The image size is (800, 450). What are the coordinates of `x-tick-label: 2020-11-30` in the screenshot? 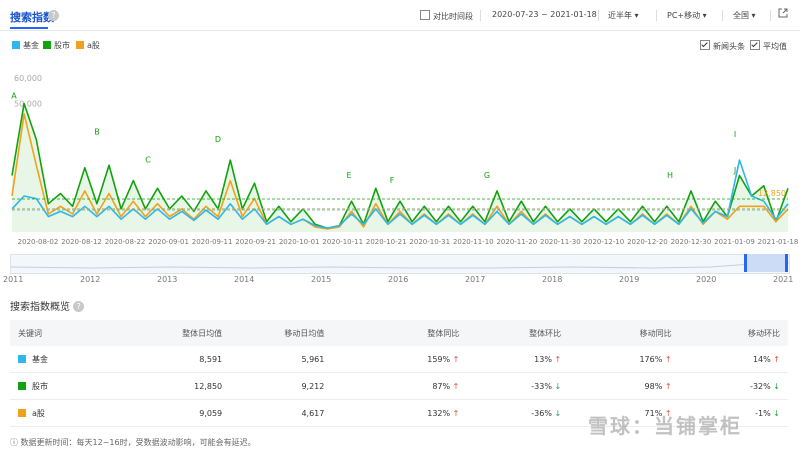 It's located at (560, 242).